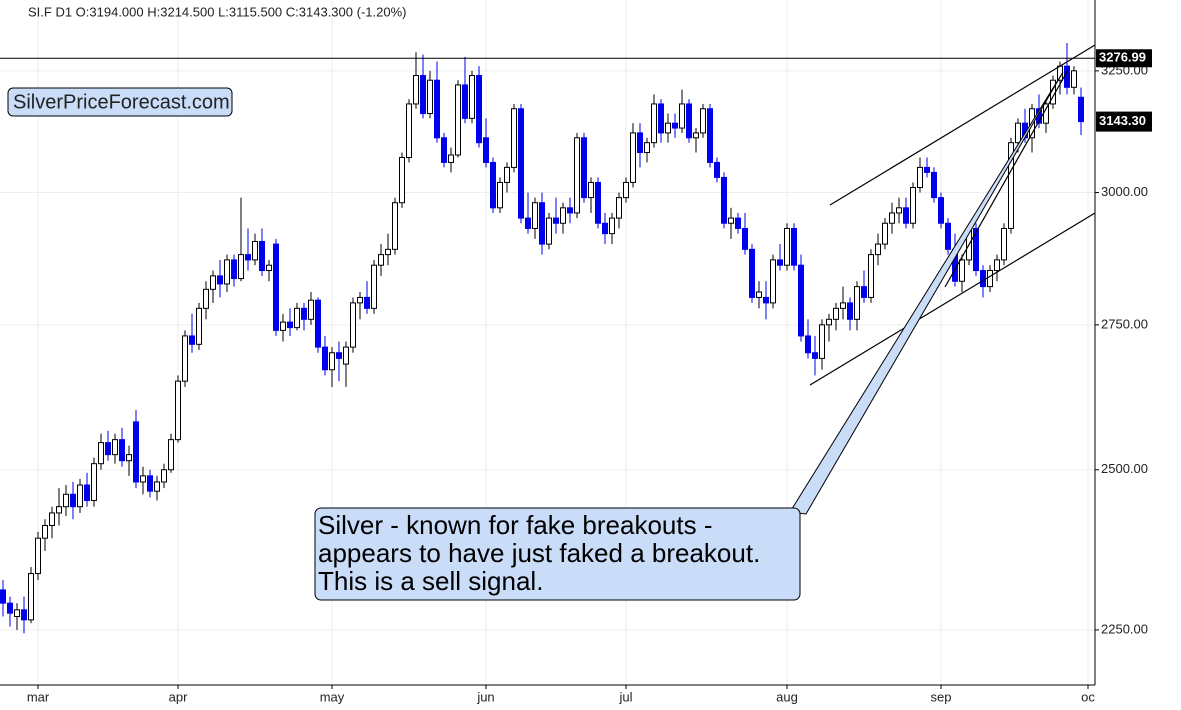 The height and width of the screenshot is (710, 1181). I want to click on annotation-line: appears to have just faked a breakout., so click(539, 553).